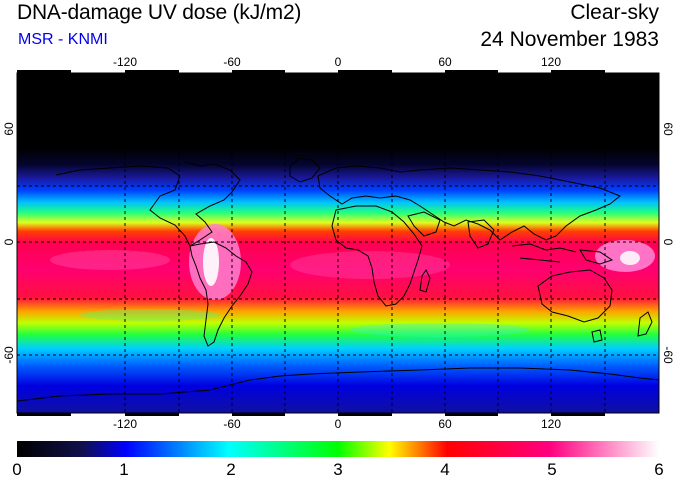  I want to click on colorbar-tick: 3, so click(337, 469).